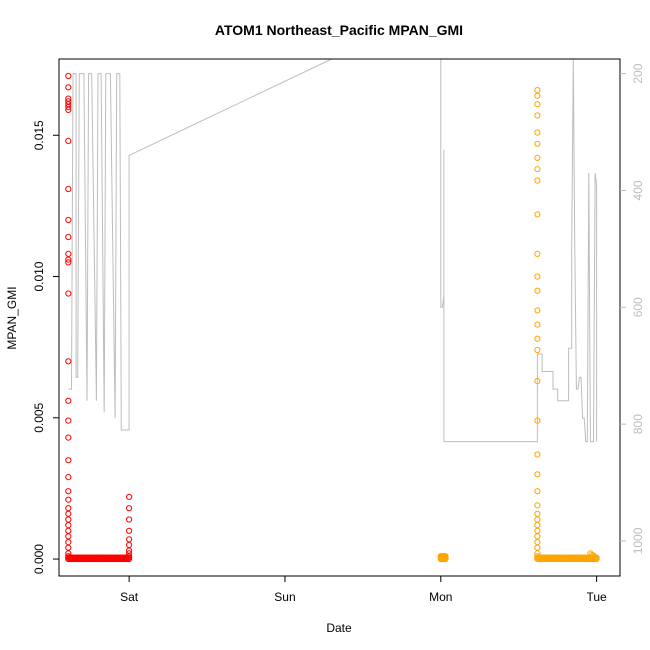 This screenshot has height=650, width=650. Describe the element at coordinates (39, 417) in the screenshot. I see `y-tick-label: 0.005` at that location.